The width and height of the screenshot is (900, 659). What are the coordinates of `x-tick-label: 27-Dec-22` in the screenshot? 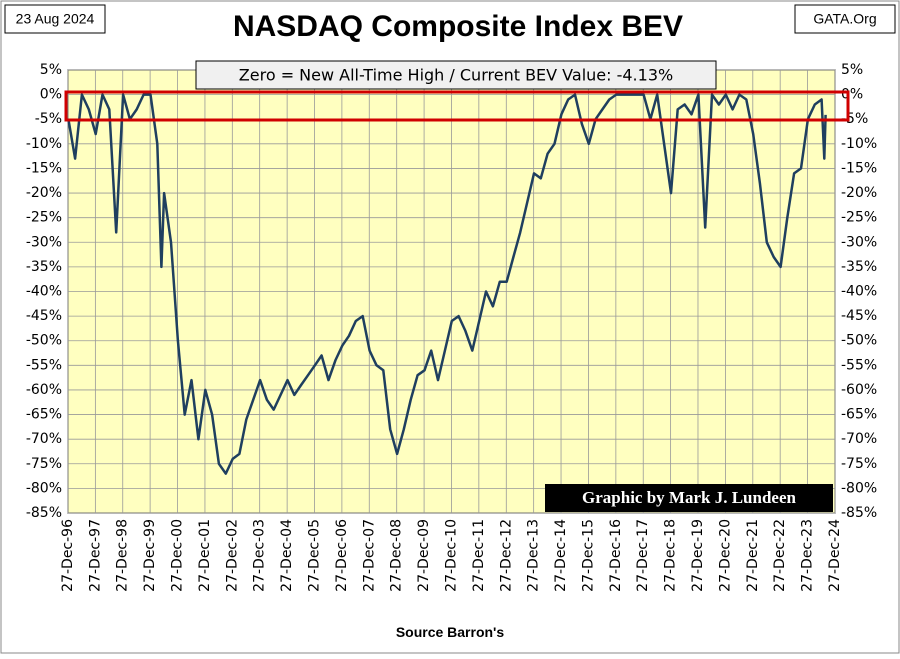 It's located at (780, 555).